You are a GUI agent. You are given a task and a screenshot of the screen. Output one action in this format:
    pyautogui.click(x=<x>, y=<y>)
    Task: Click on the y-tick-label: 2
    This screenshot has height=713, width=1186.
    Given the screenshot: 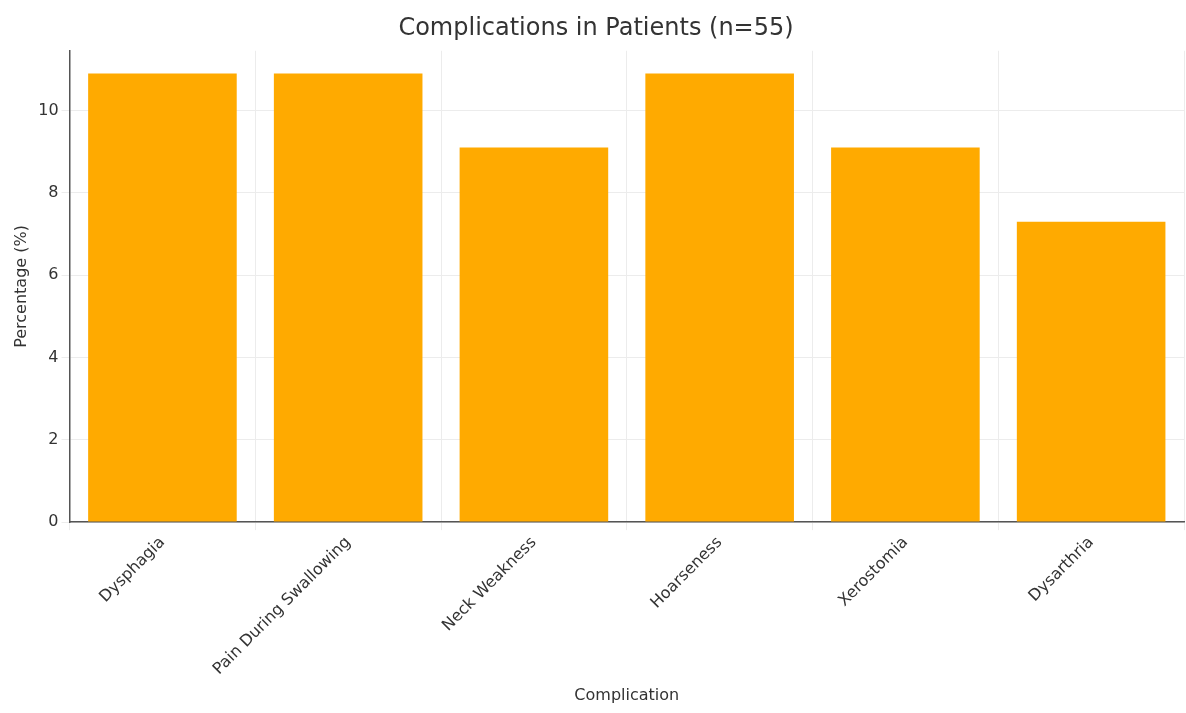 What is the action you would take?
    pyautogui.click(x=53, y=438)
    